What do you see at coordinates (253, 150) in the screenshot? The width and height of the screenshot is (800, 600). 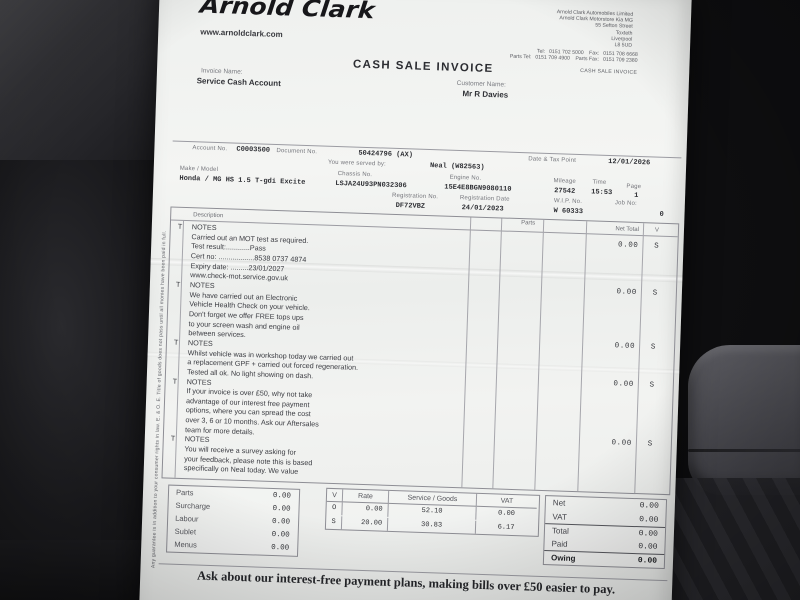 I see `account-value: C0003500` at bounding box center [253, 150].